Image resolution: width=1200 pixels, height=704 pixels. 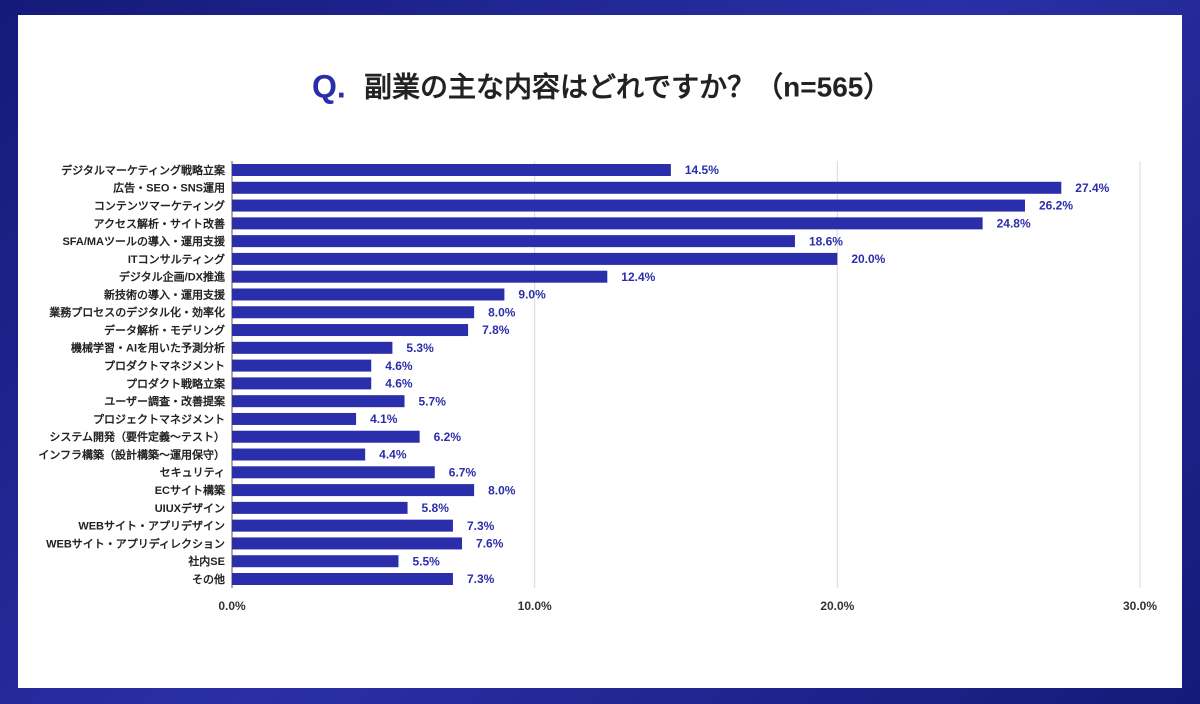 I want to click on y-tick-label: デジタルマーケティング戦略立案, so click(x=143, y=170).